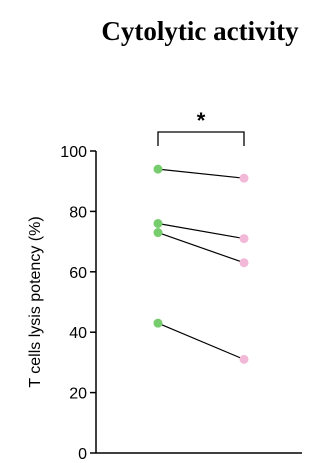 The image size is (324, 463). I want to click on y-tick-label: 40, so click(78, 333).